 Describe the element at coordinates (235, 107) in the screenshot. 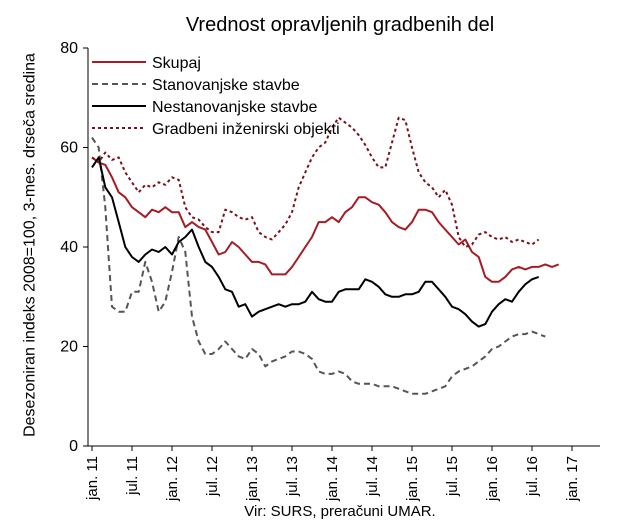

I see `legend-label-3: Nestanovanjske stavbe` at that location.